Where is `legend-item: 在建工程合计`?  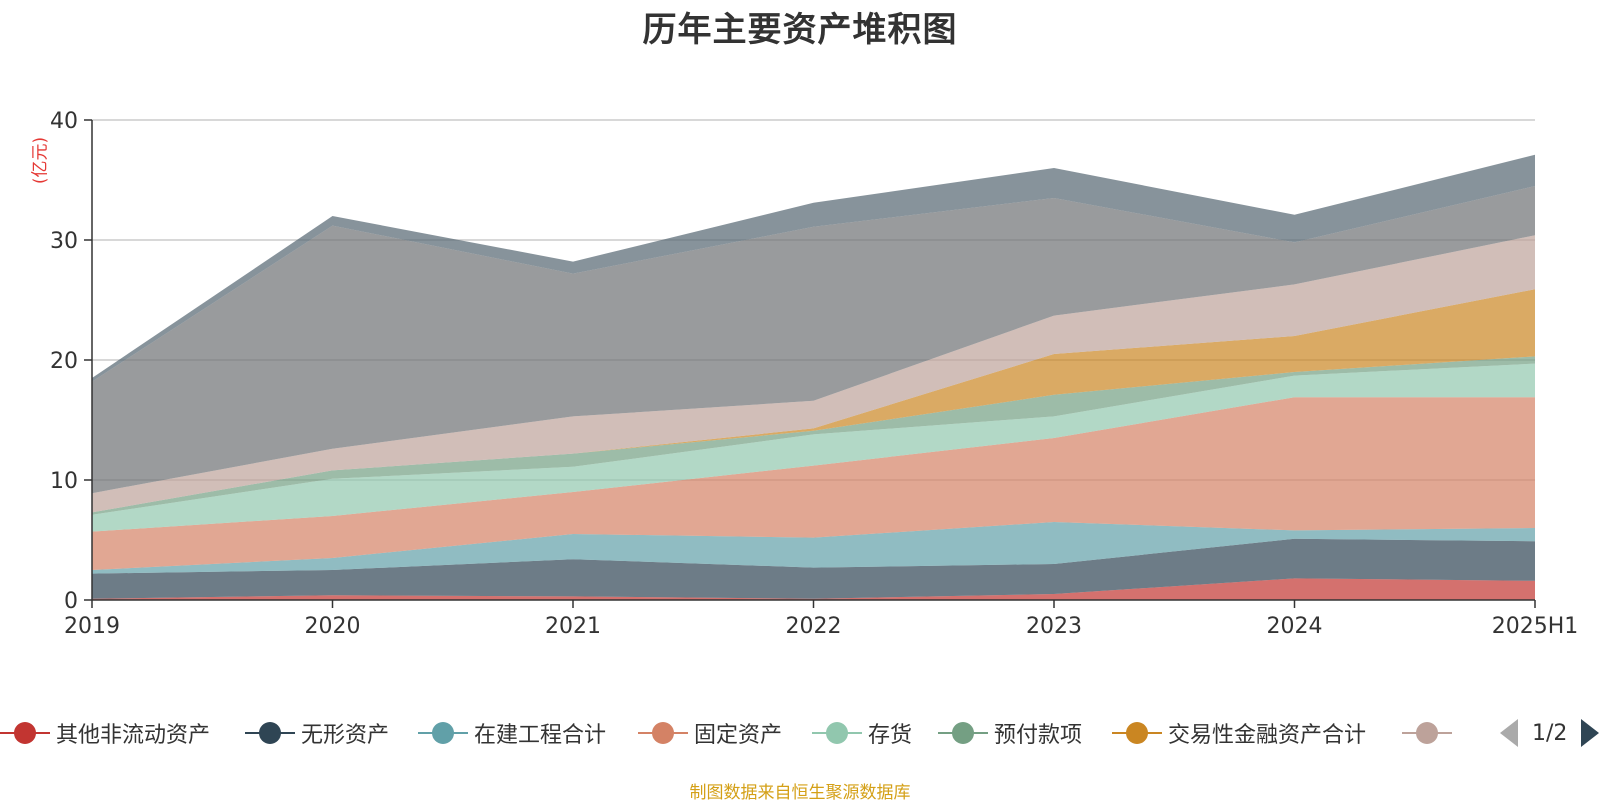
legend-item: 在建工程合计 is located at coordinates (512, 733).